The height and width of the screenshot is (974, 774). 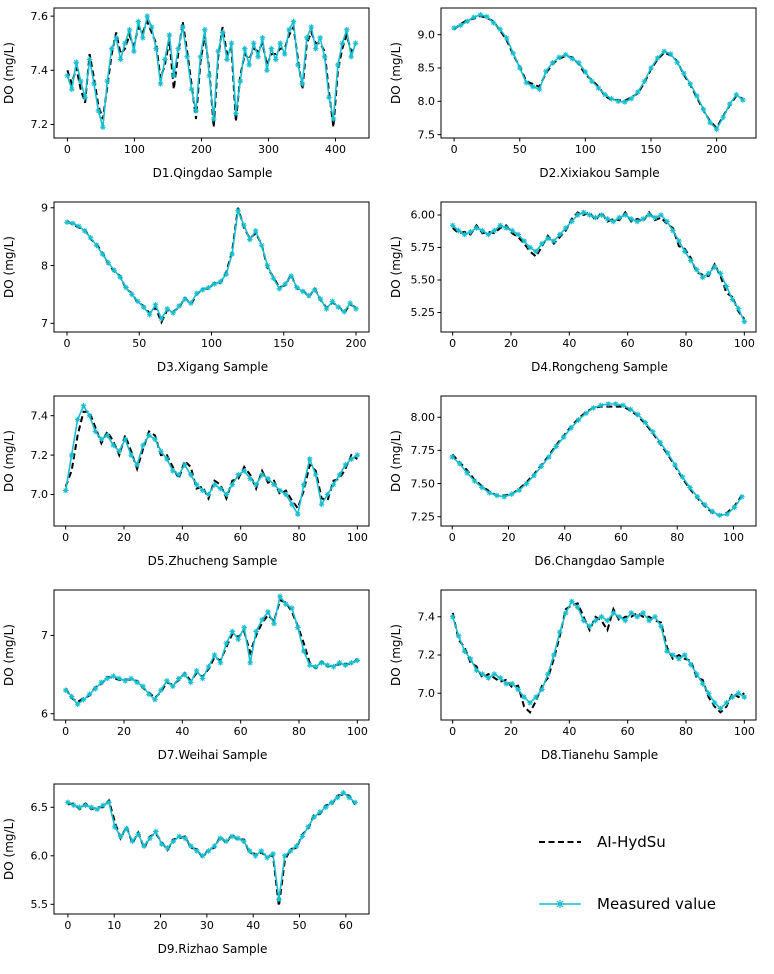 I want to click on y-tick-label: 7.75, so click(x=423, y=450).